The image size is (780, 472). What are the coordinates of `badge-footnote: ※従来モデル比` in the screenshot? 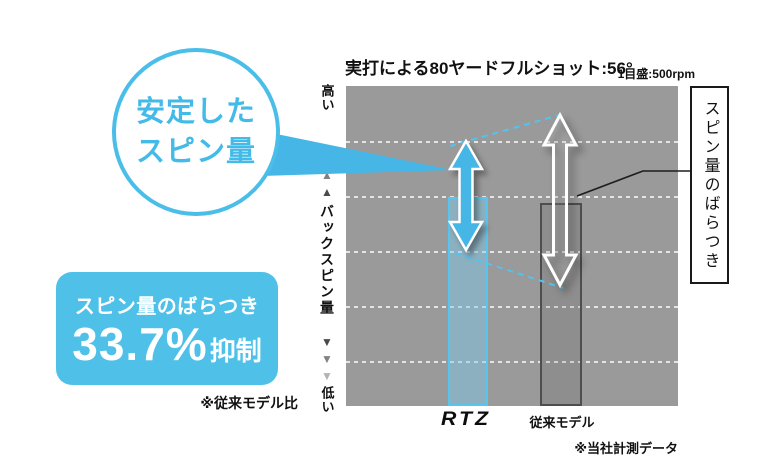 It's located at (249, 403).